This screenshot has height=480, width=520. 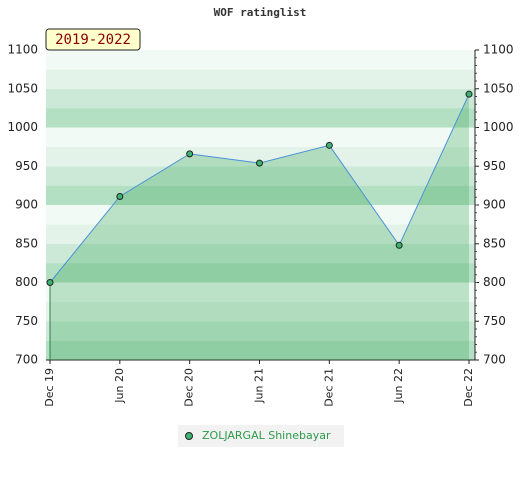 I want to click on x-tick-label: Dec 22, so click(x=468, y=387).